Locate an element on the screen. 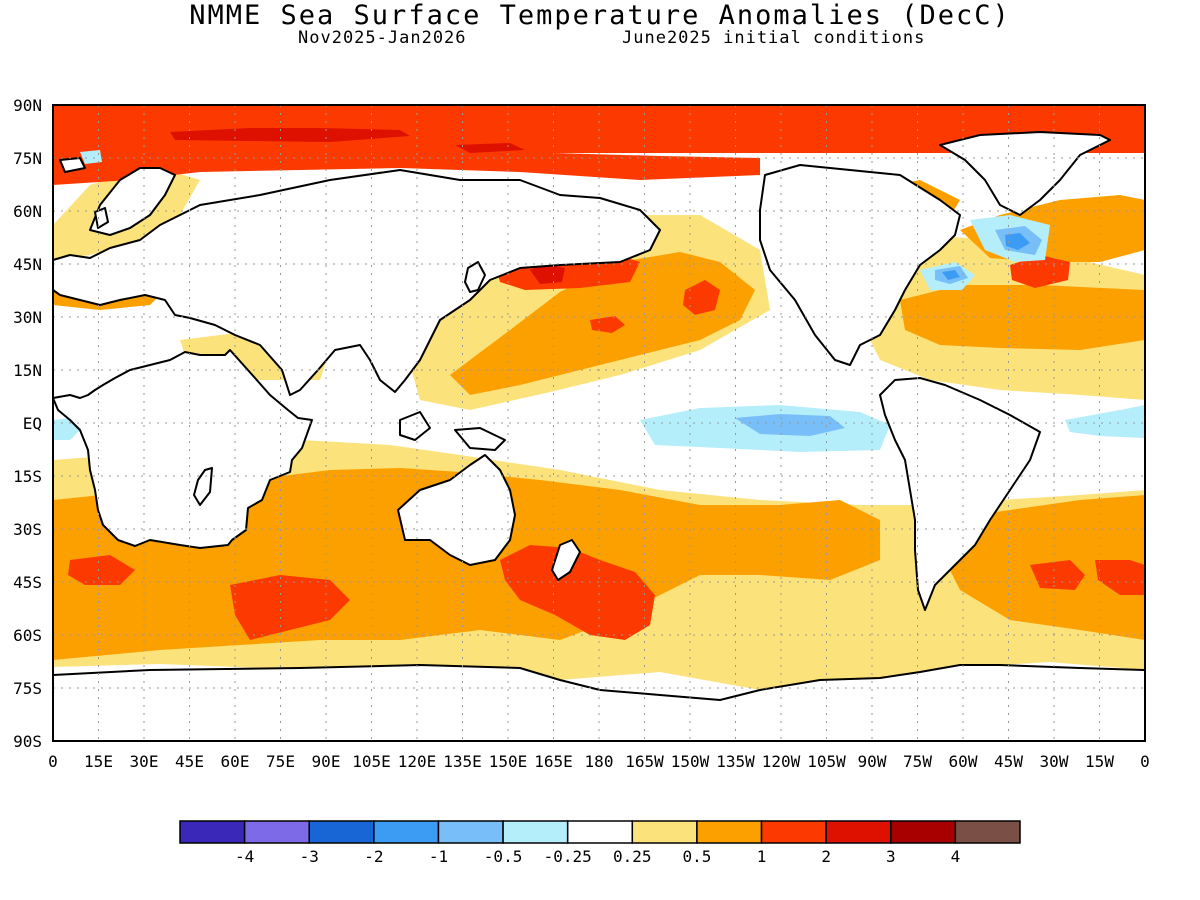 The height and width of the screenshot is (900, 1200). landmass-iceland is located at coordinates (72, 165).